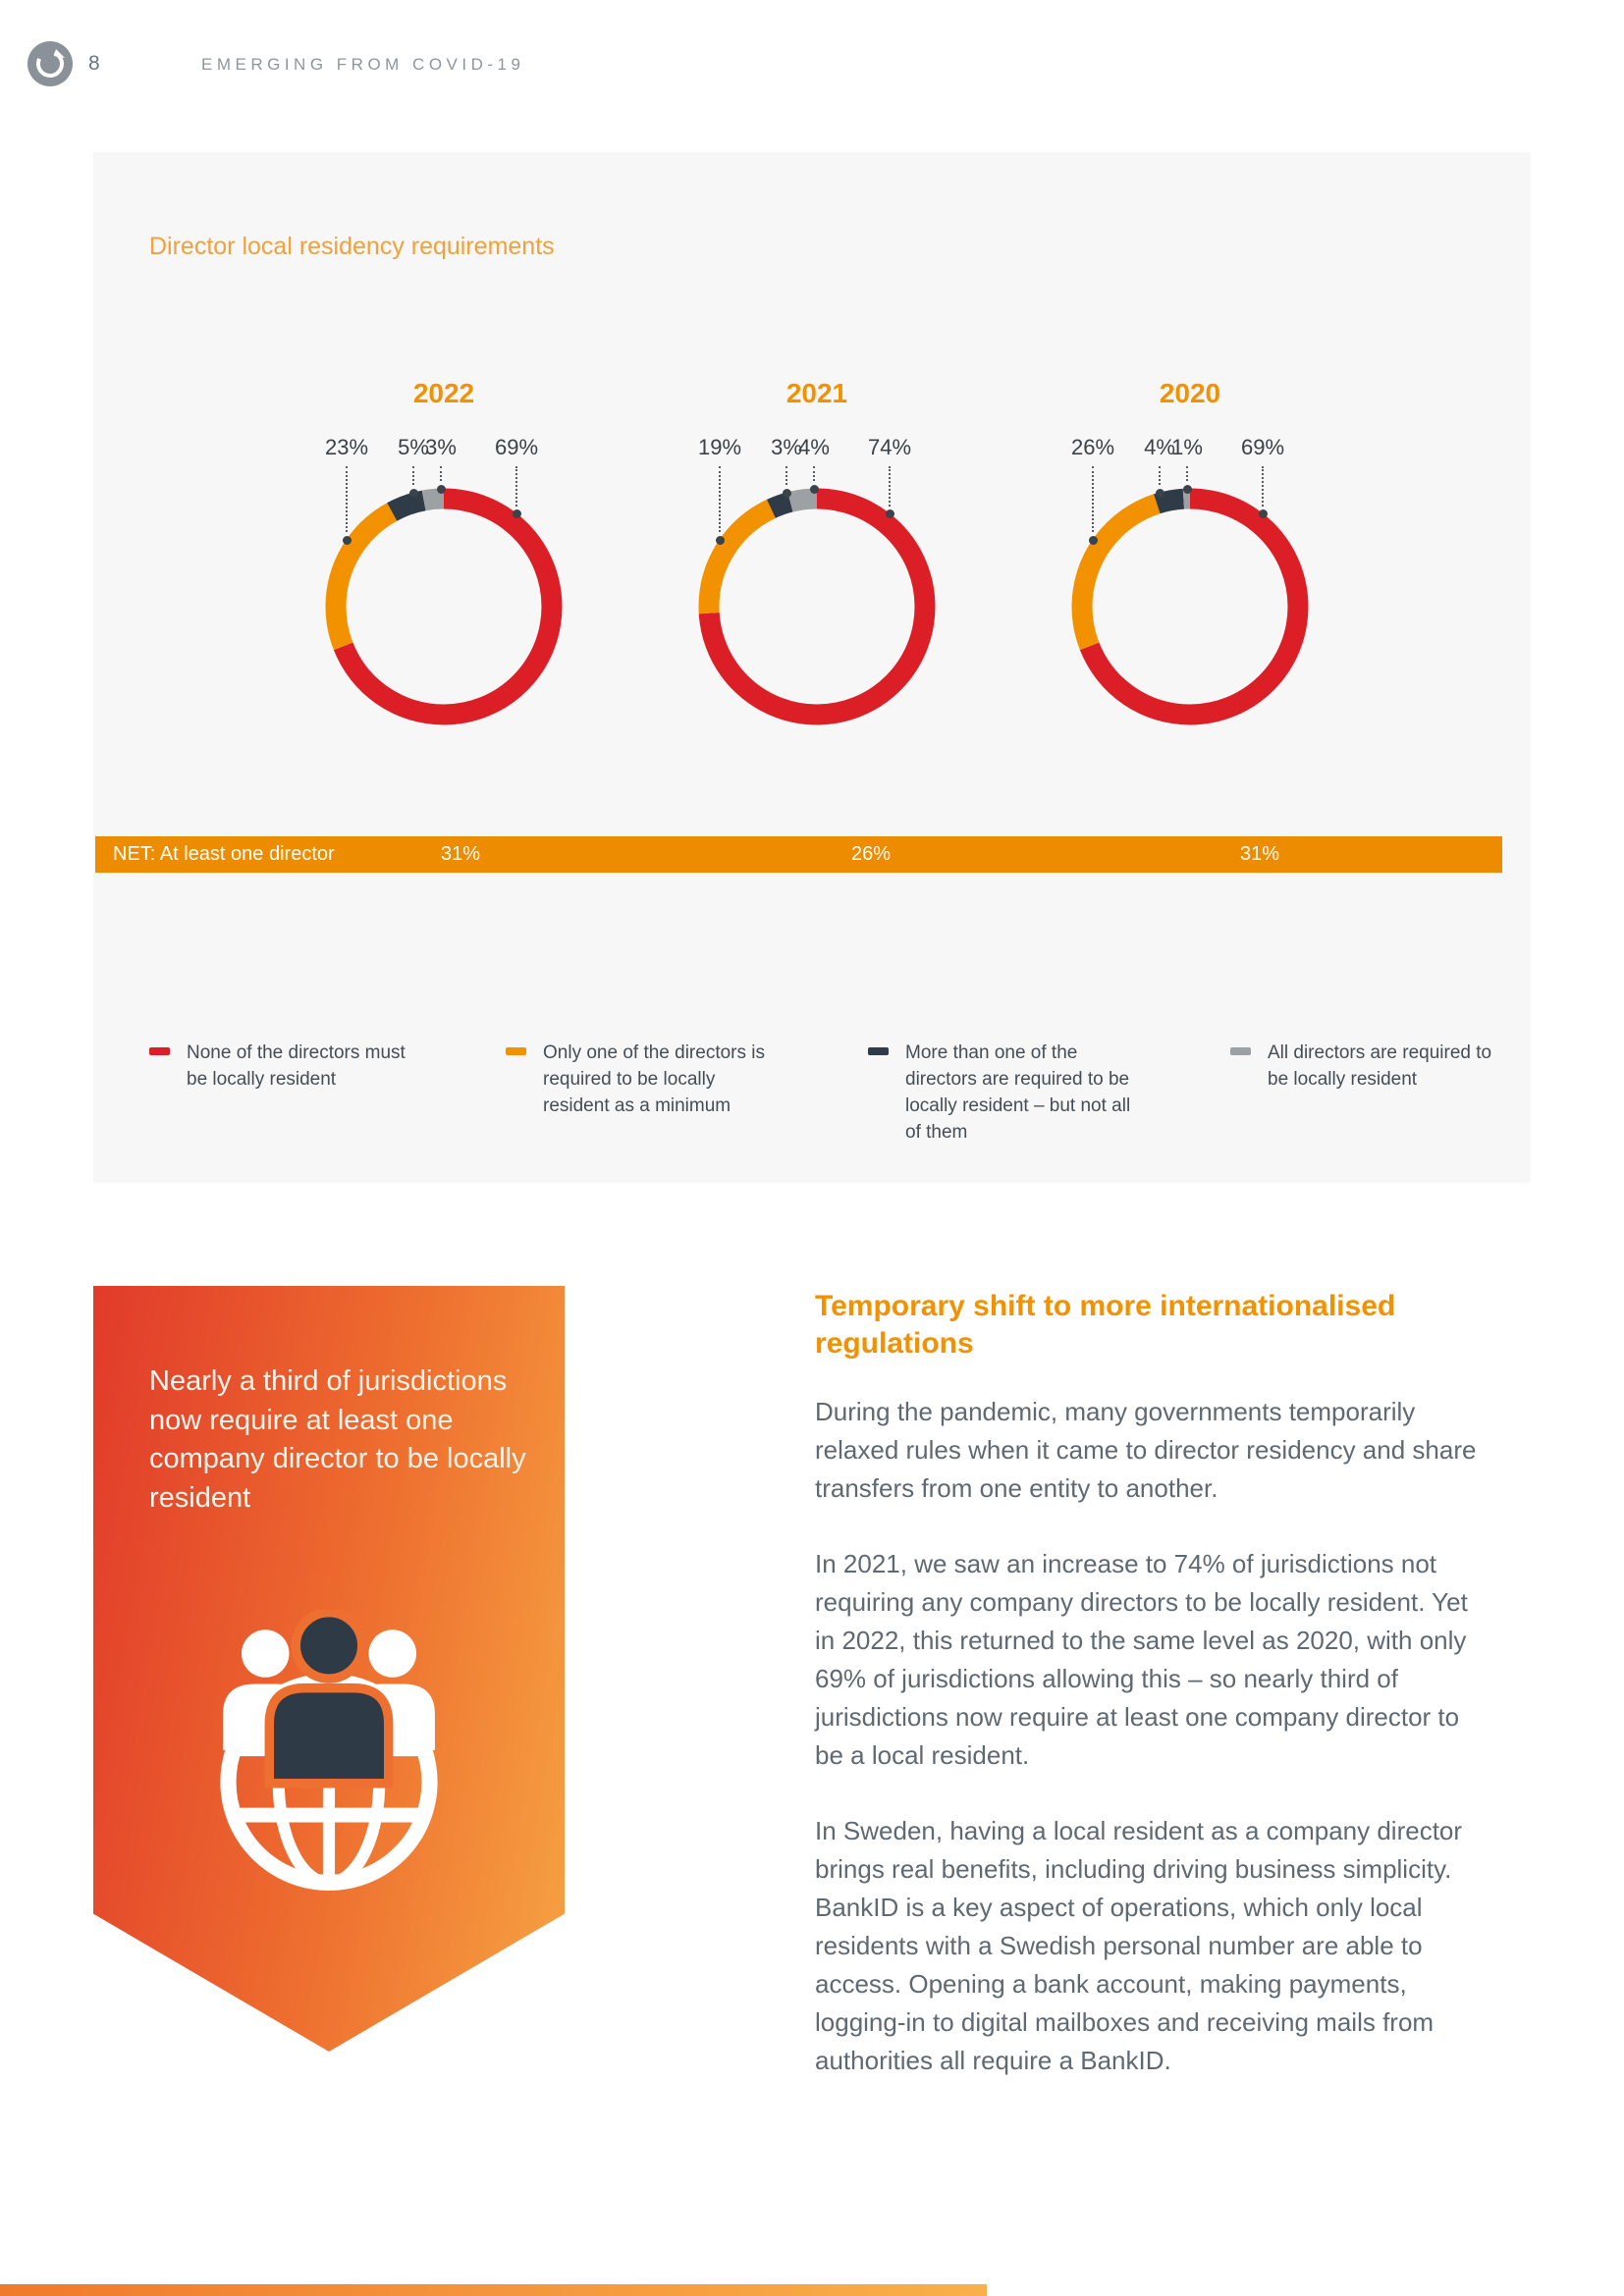 The width and height of the screenshot is (1624, 2296). What do you see at coordinates (363, 64) in the screenshot?
I see `running-header: EMERGING FROM COVID-19` at bounding box center [363, 64].